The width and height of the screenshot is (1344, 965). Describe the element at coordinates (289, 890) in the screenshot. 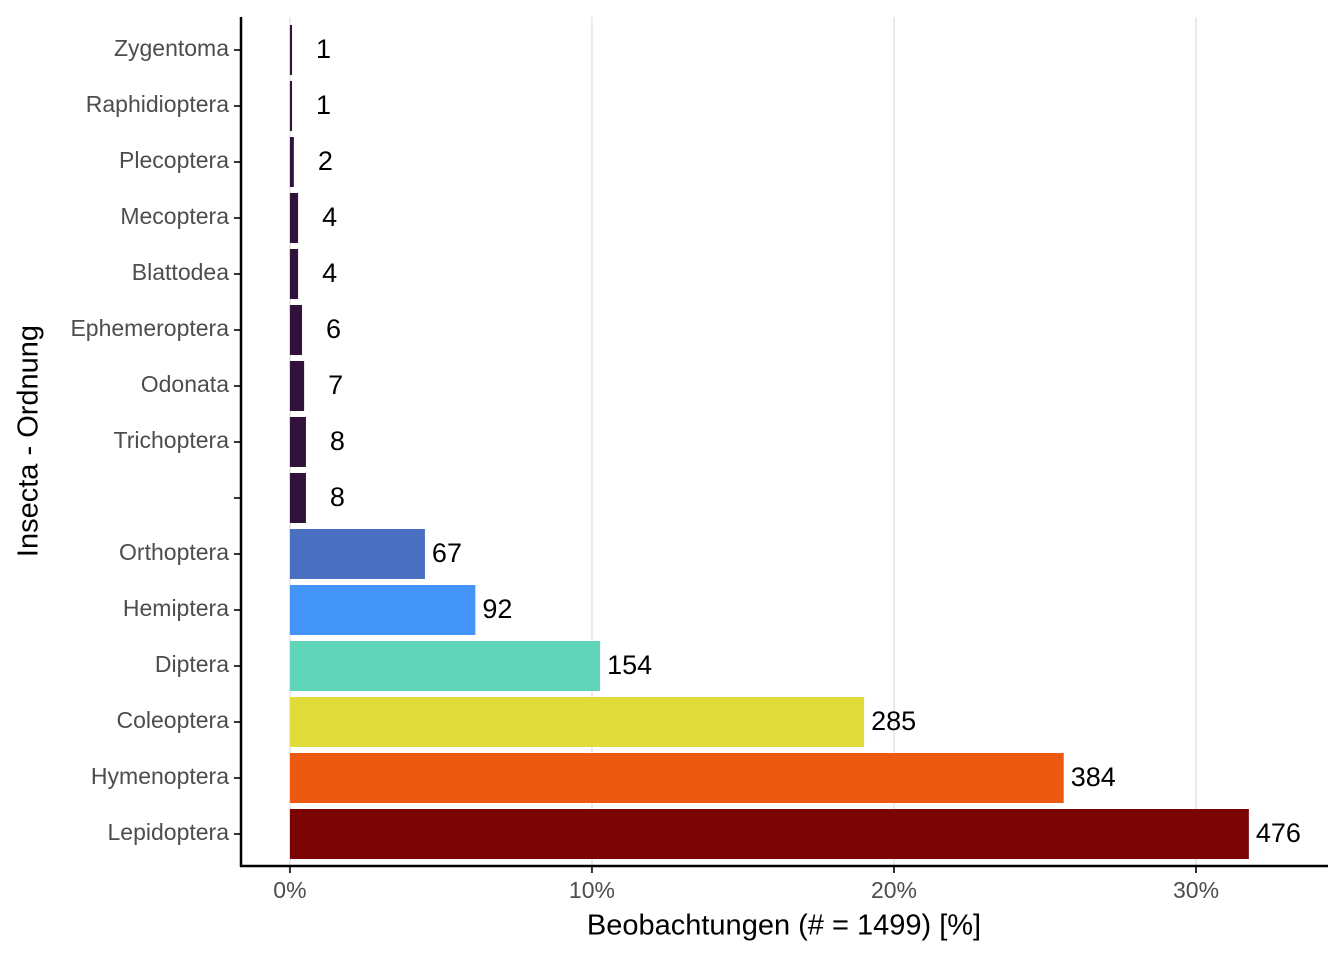

I see `x-tick-label: 0%` at that location.